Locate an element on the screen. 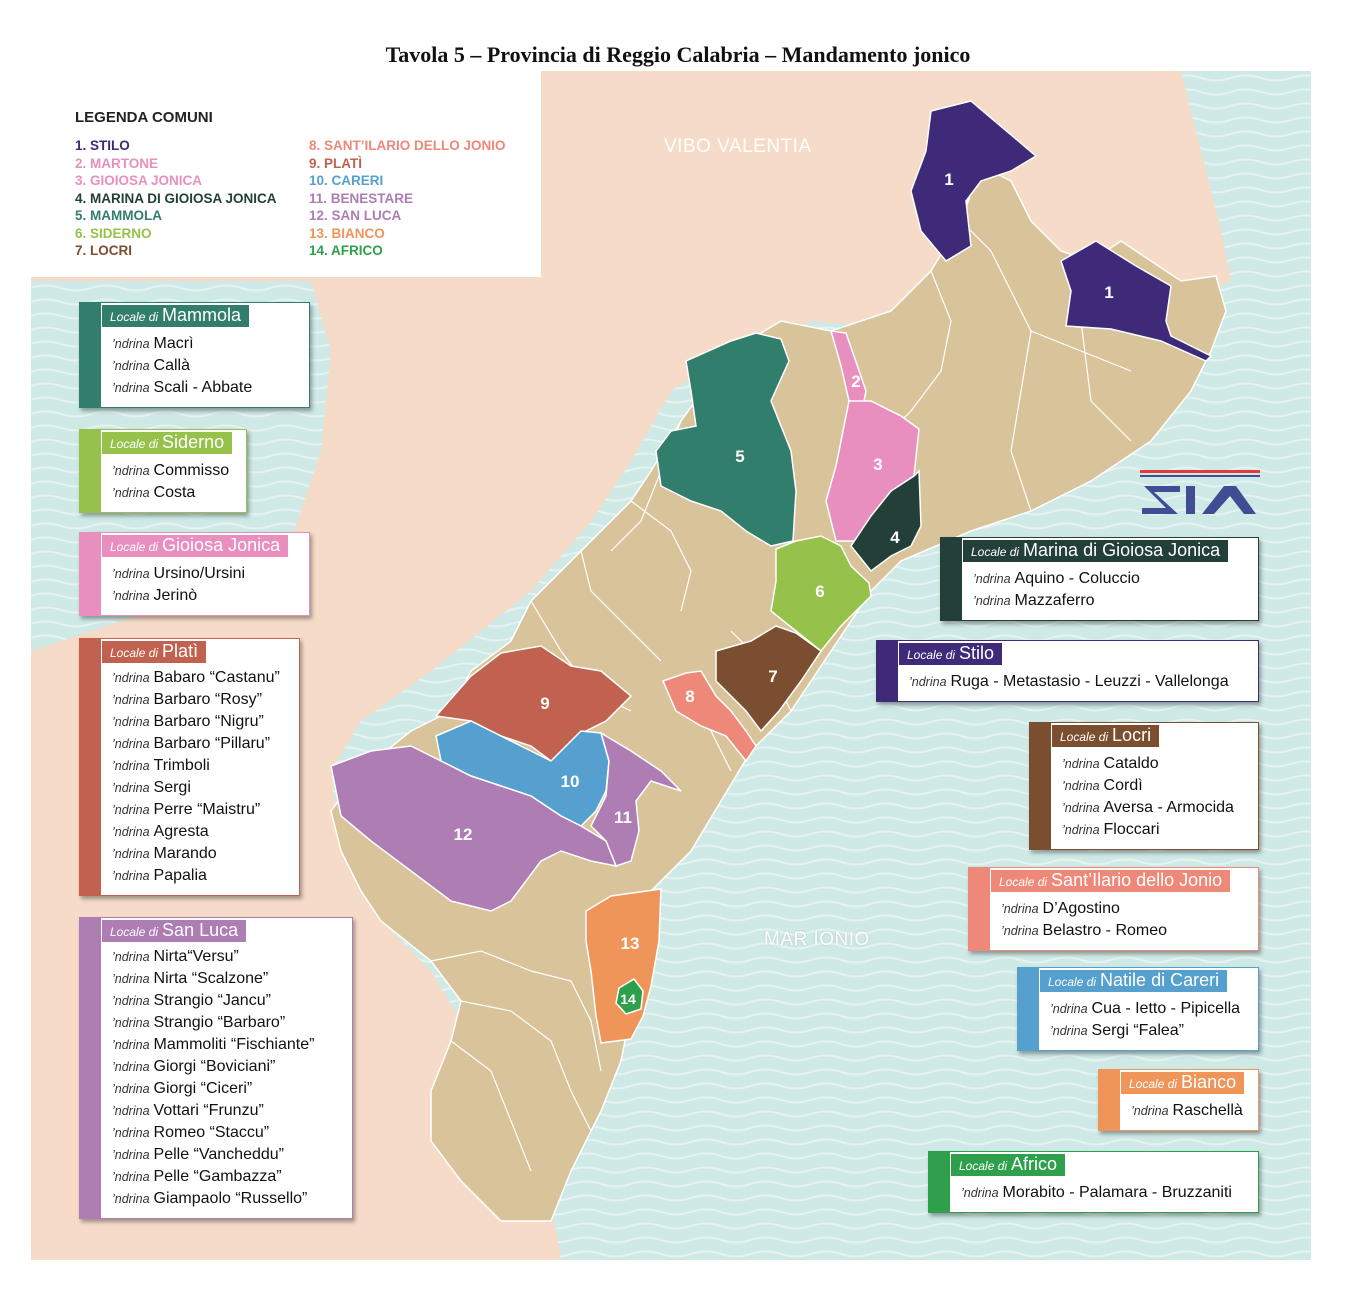  legend-item: 10. CARERI is located at coordinates (346, 180).